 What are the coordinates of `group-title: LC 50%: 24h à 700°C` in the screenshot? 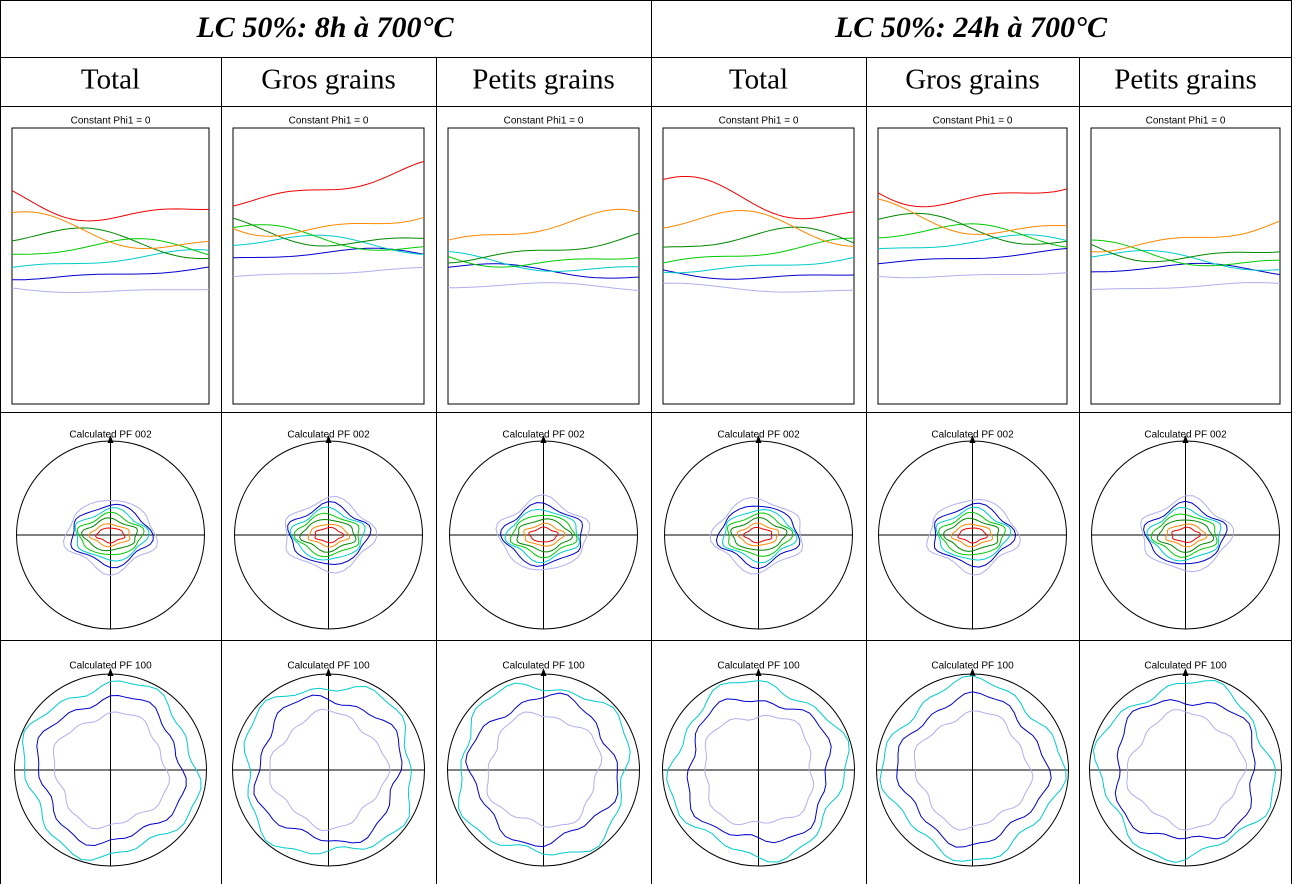 It's located at (971, 27).